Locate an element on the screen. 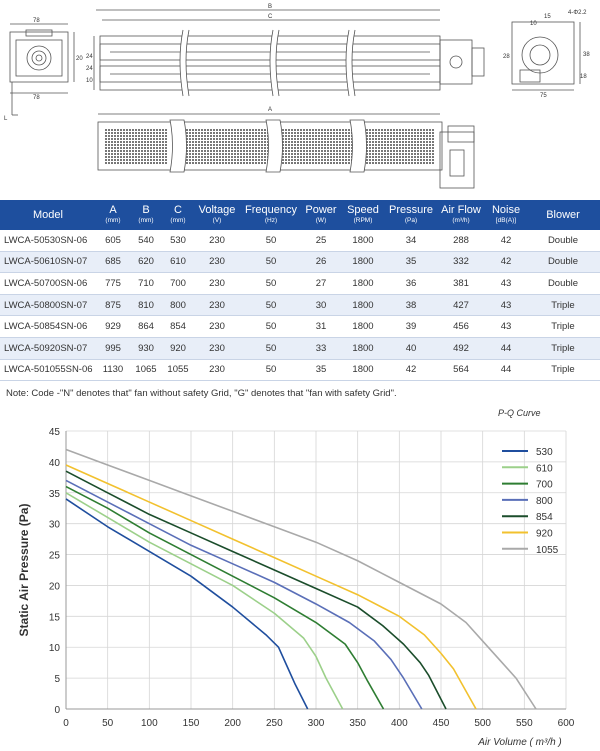 Image resolution: width=600 pixels, height=751 pixels. table-cell: 920 is located at coordinates (178, 348).